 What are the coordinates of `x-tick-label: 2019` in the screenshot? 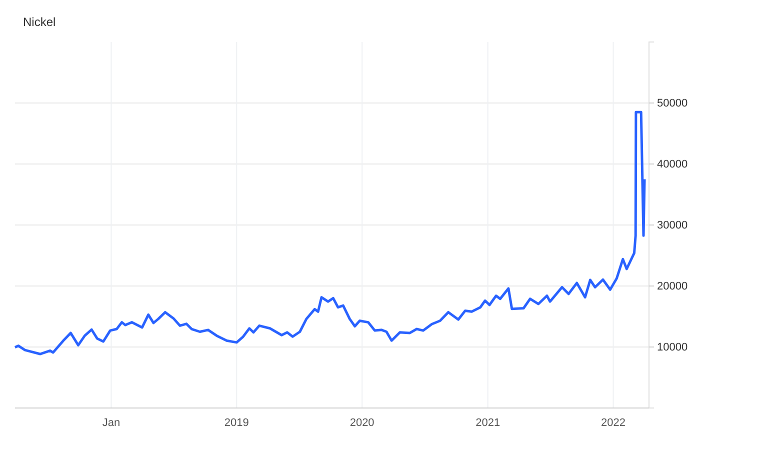 It's located at (236, 422).